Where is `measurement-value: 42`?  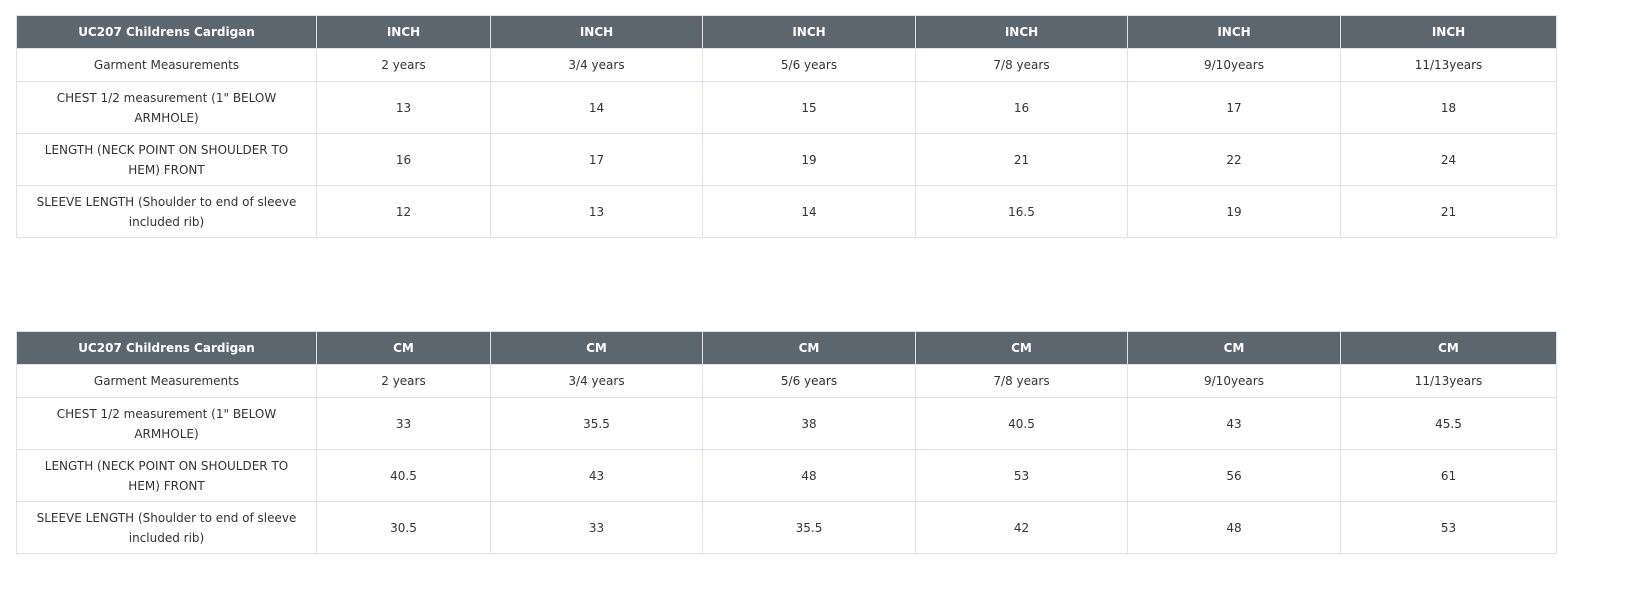
measurement-value: 42 is located at coordinates (1021, 527).